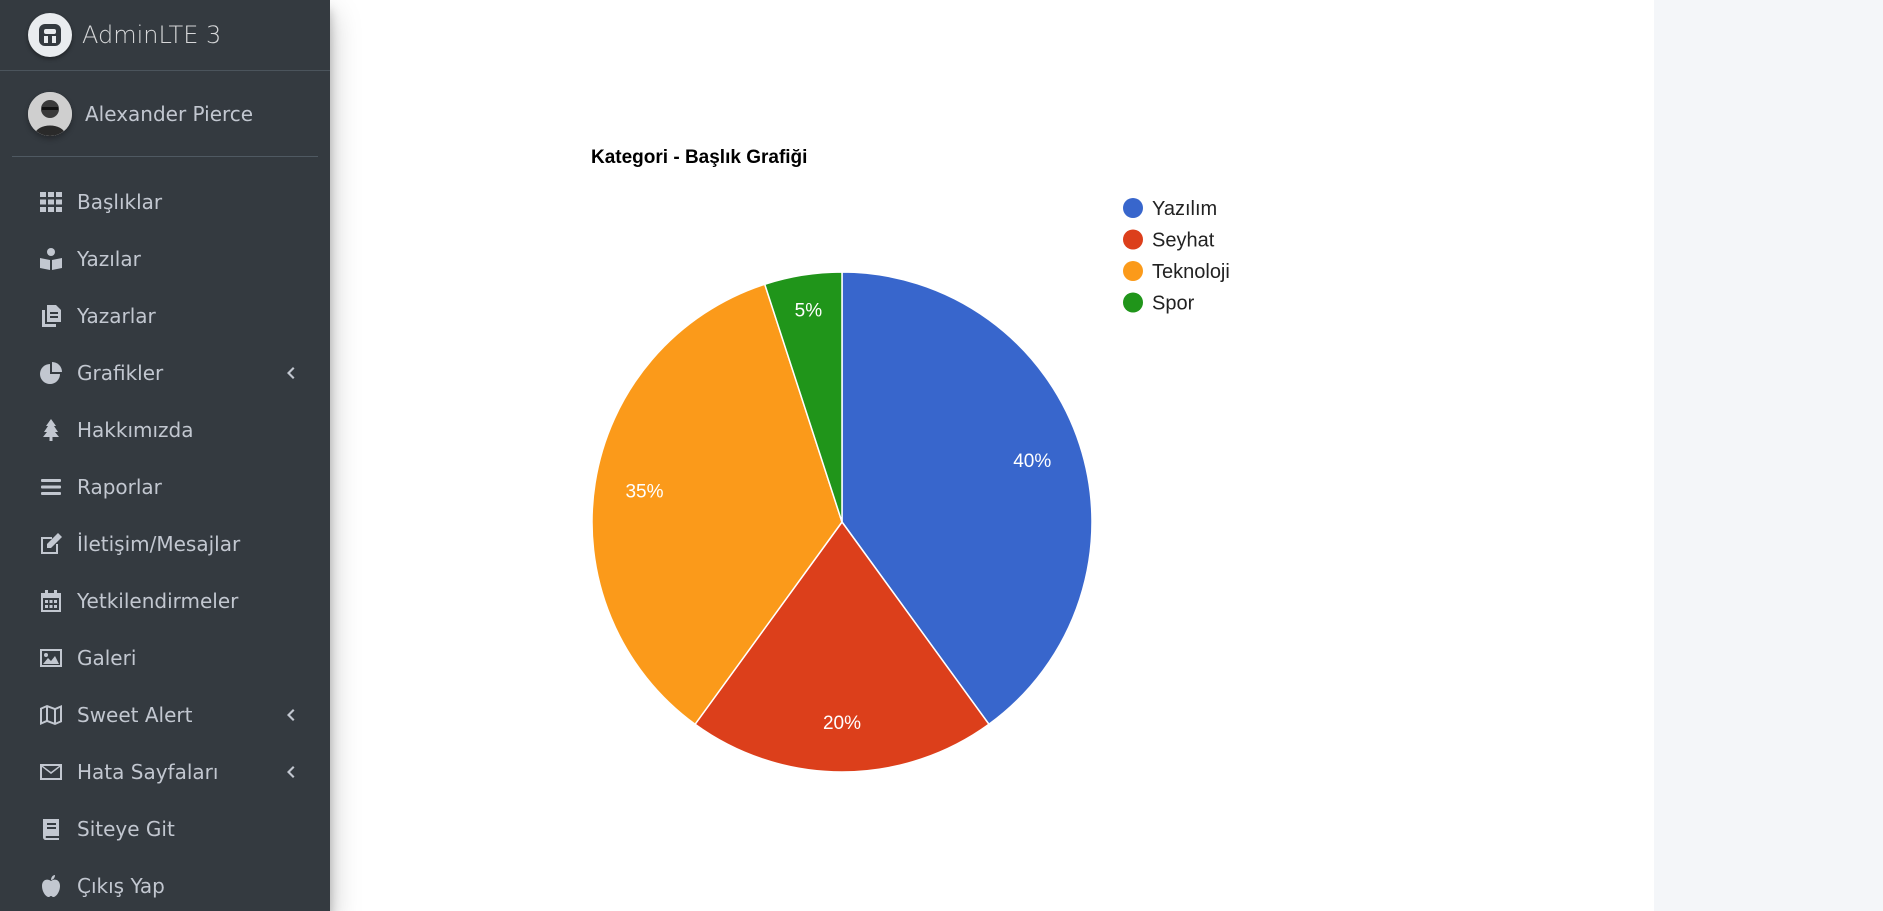 The image size is (1883, 911). Describe the element at coordinates (148, 771) in the screenshot. I see `sidebar-item-label: Hata Sayfaları` at that location.